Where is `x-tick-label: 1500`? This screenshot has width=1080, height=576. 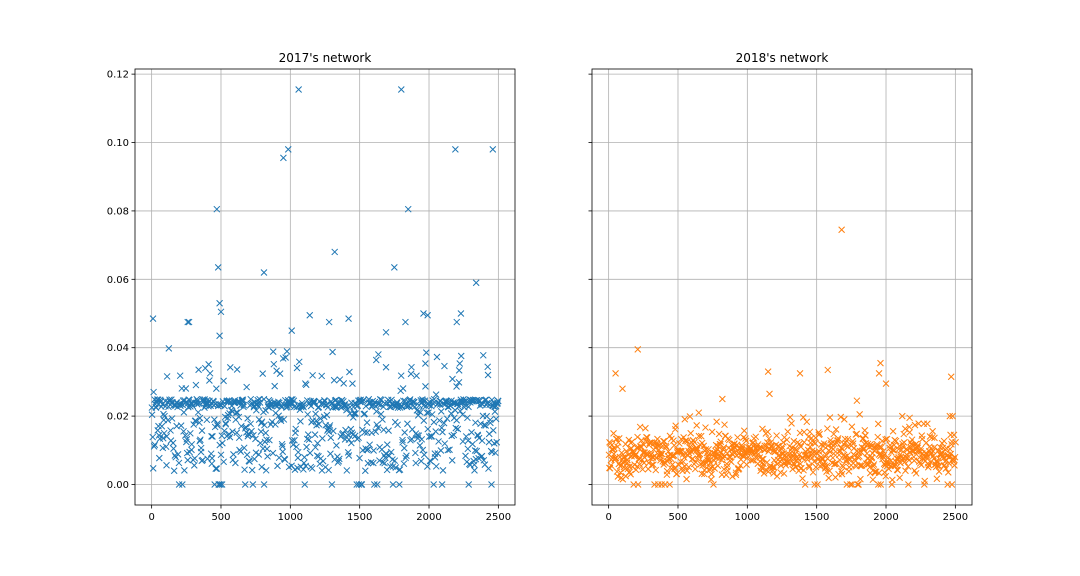
x-tick-label: 1500 is located at coordinates (359, 517).